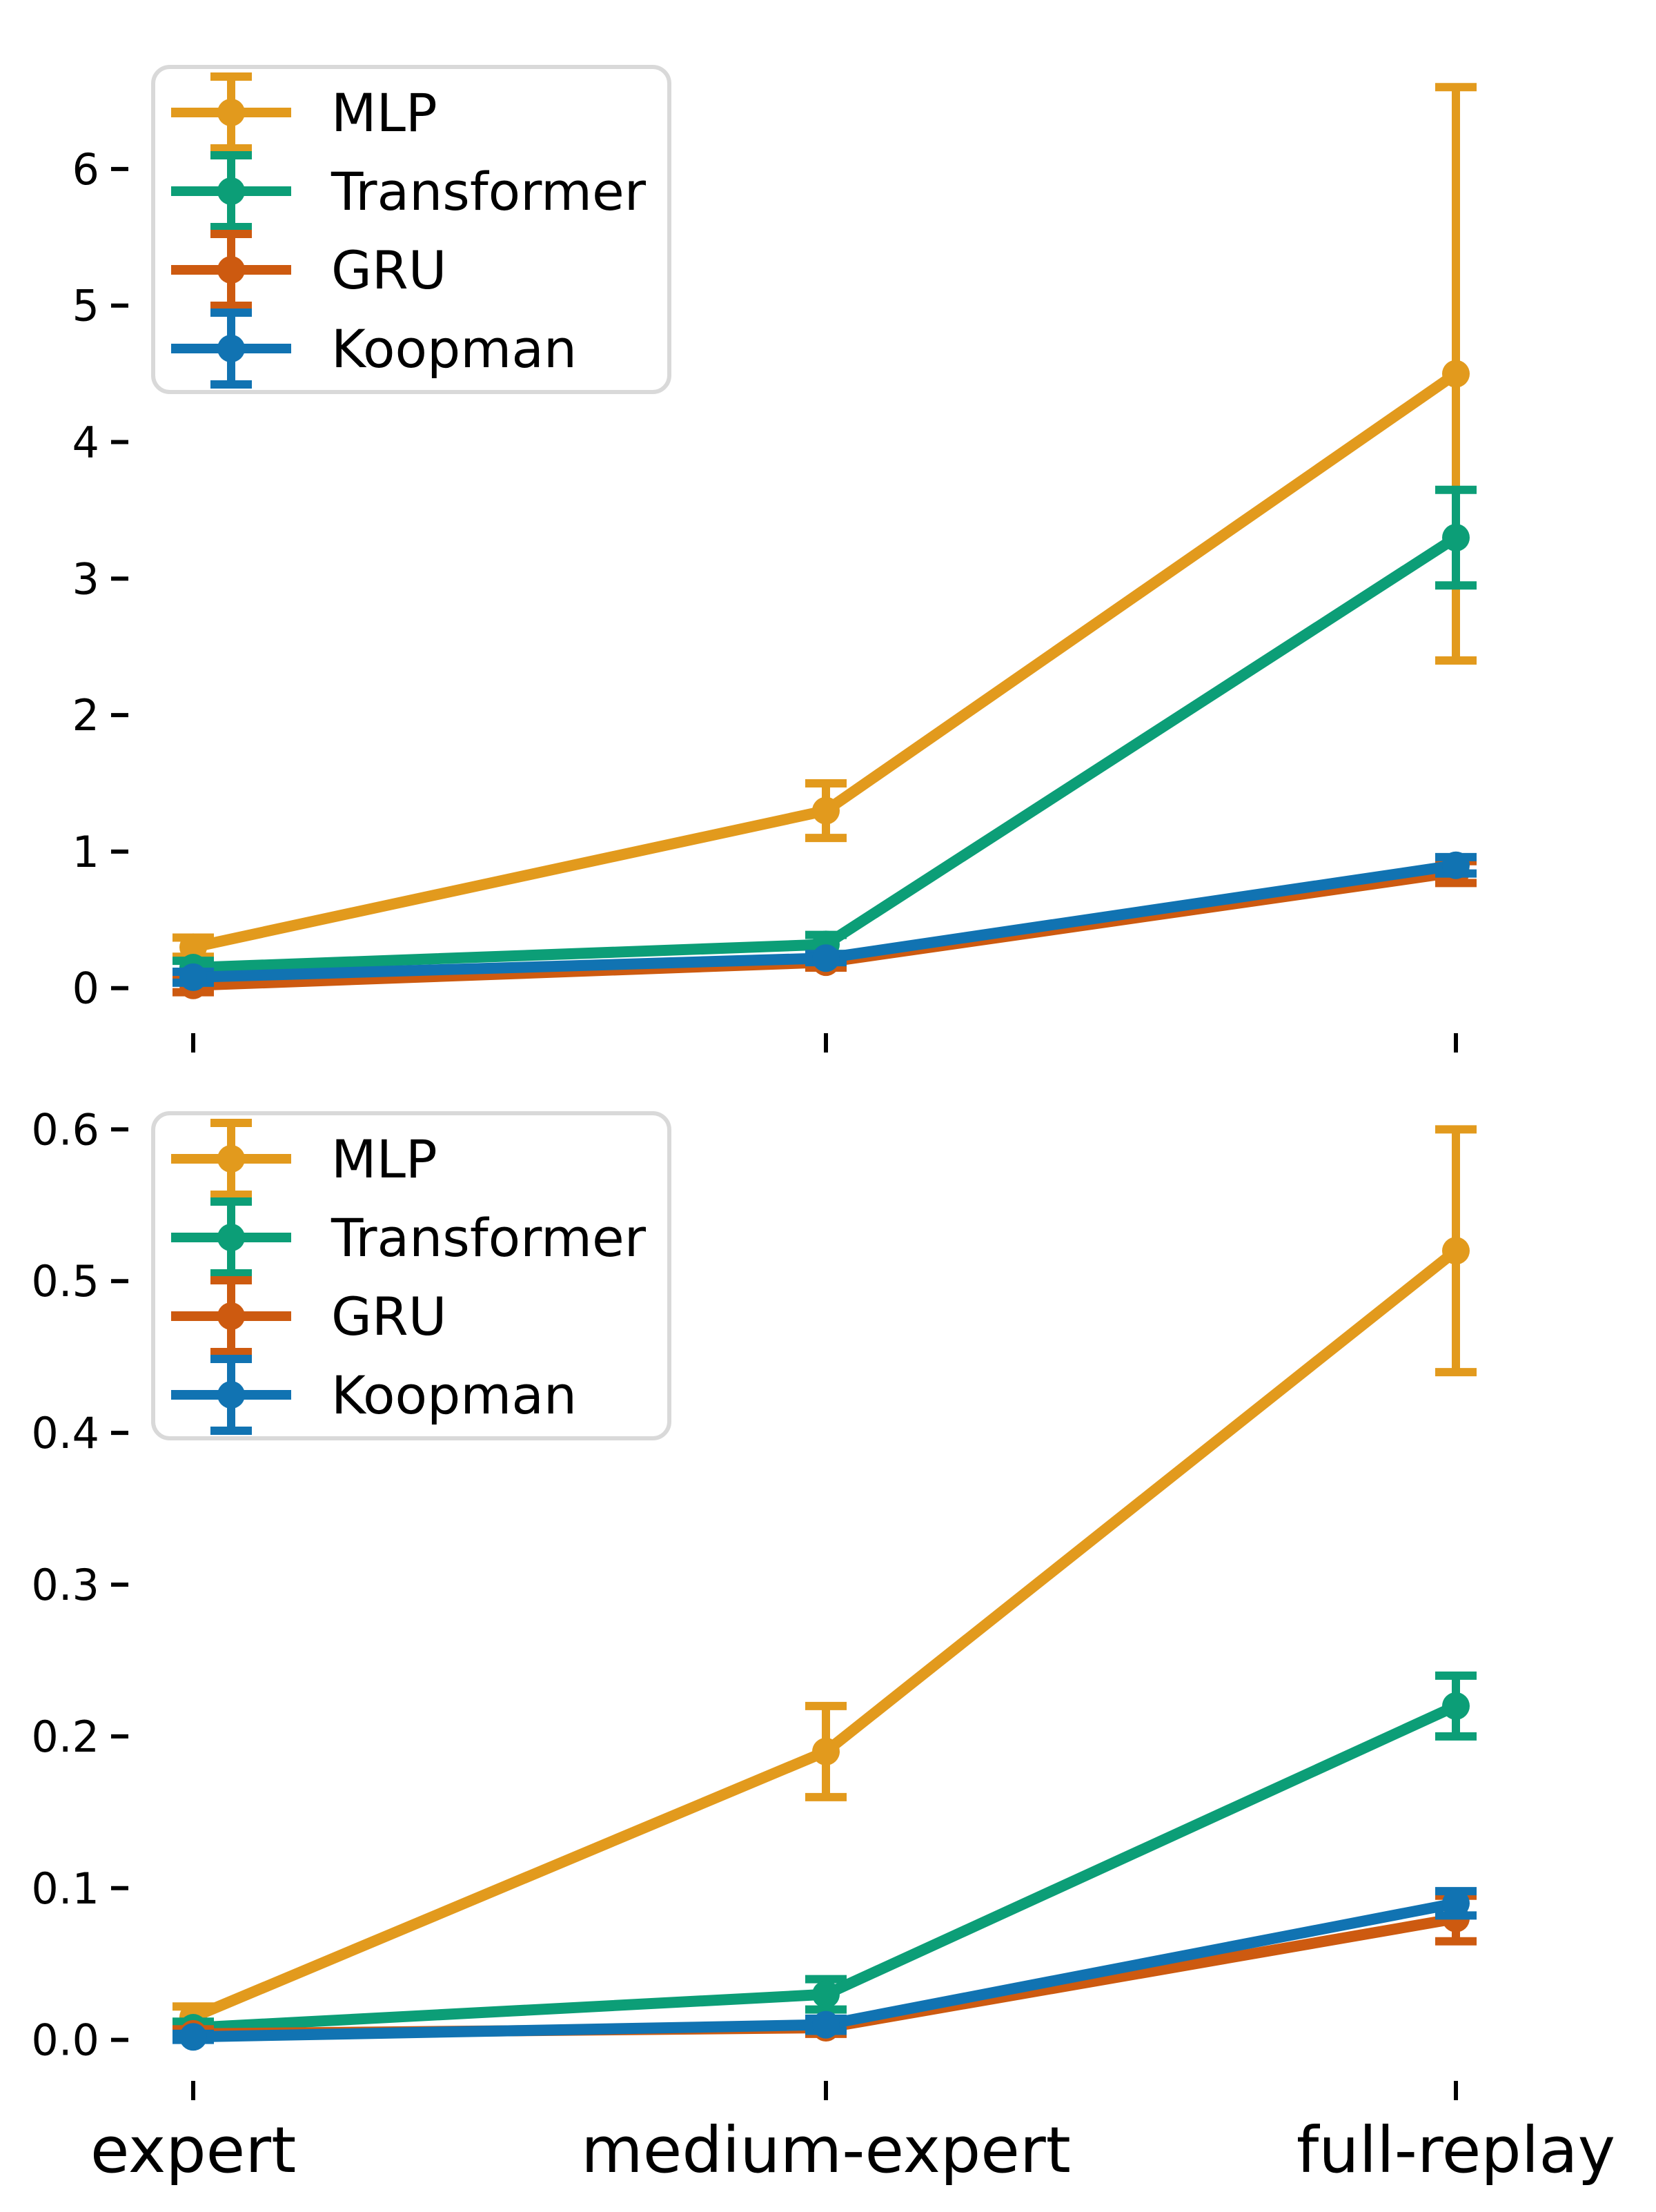 The image size is (1656, 2212). I want to click on x-tick-label: full-replay, so click(1456, 2150).